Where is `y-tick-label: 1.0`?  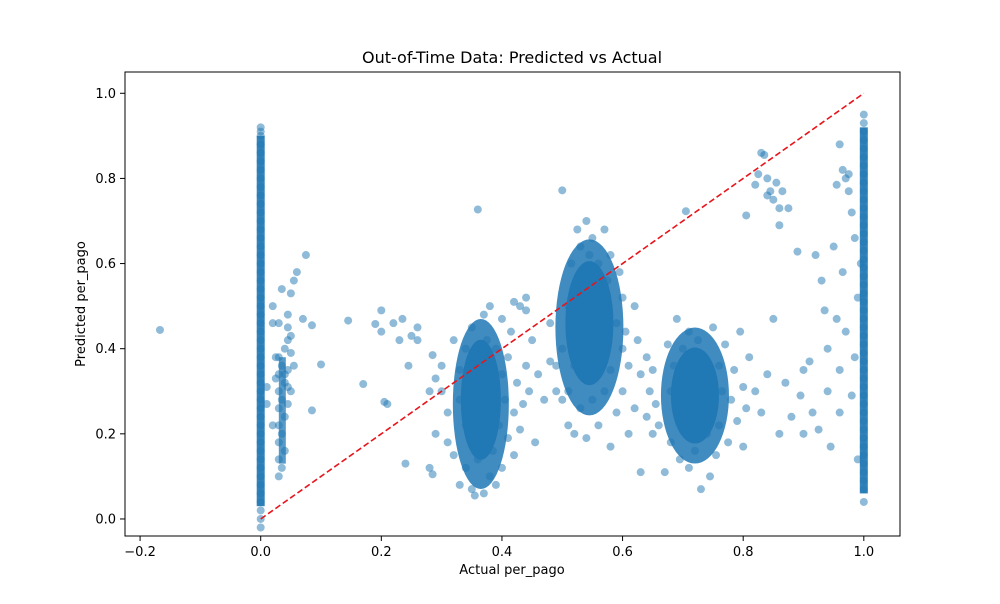 y-tick-label: 1.0 is located at coordinates (105, 94).